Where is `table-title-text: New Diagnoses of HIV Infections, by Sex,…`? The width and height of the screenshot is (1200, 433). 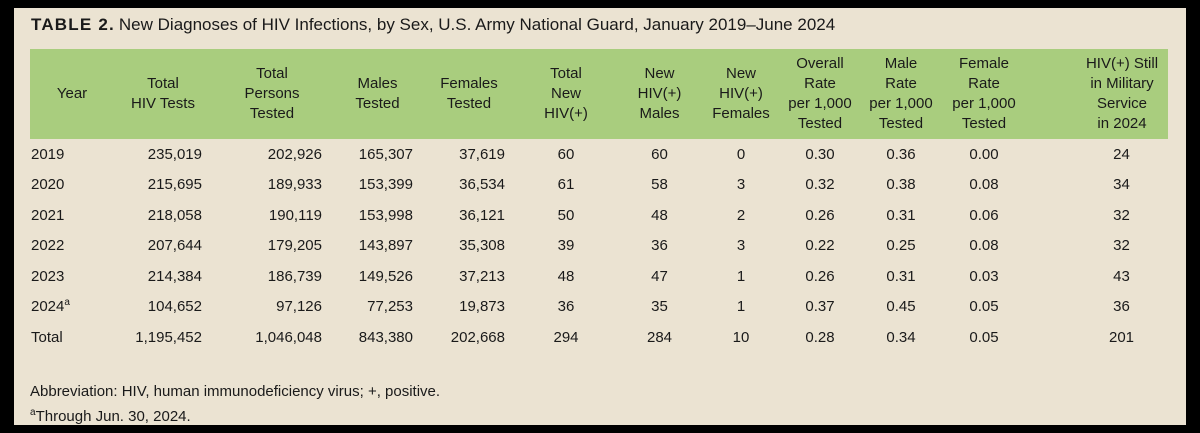
table-title-text: New Diagnoses of HIV Infections, by Sex,… is located at coordinates (477, 24).